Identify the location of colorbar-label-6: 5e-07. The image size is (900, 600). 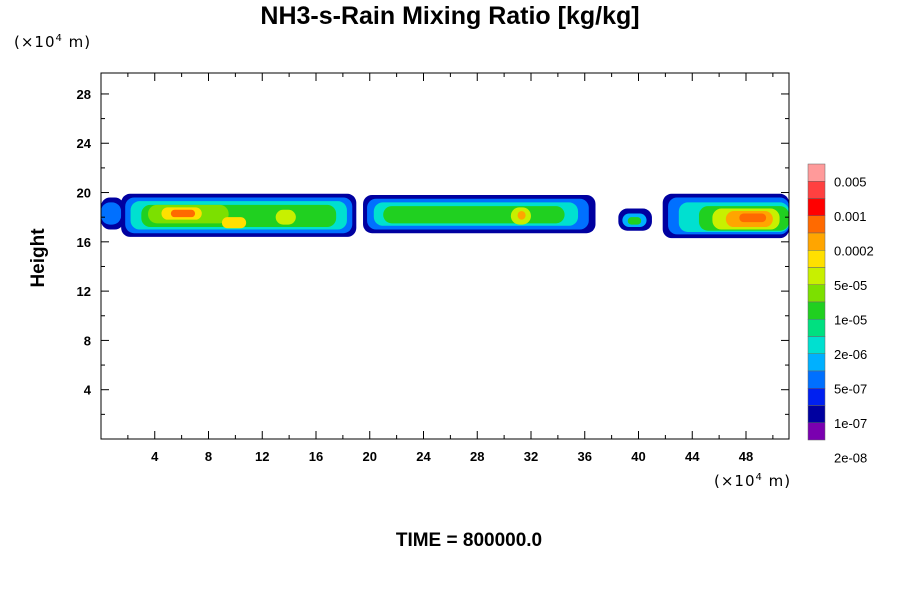
(850, 388).